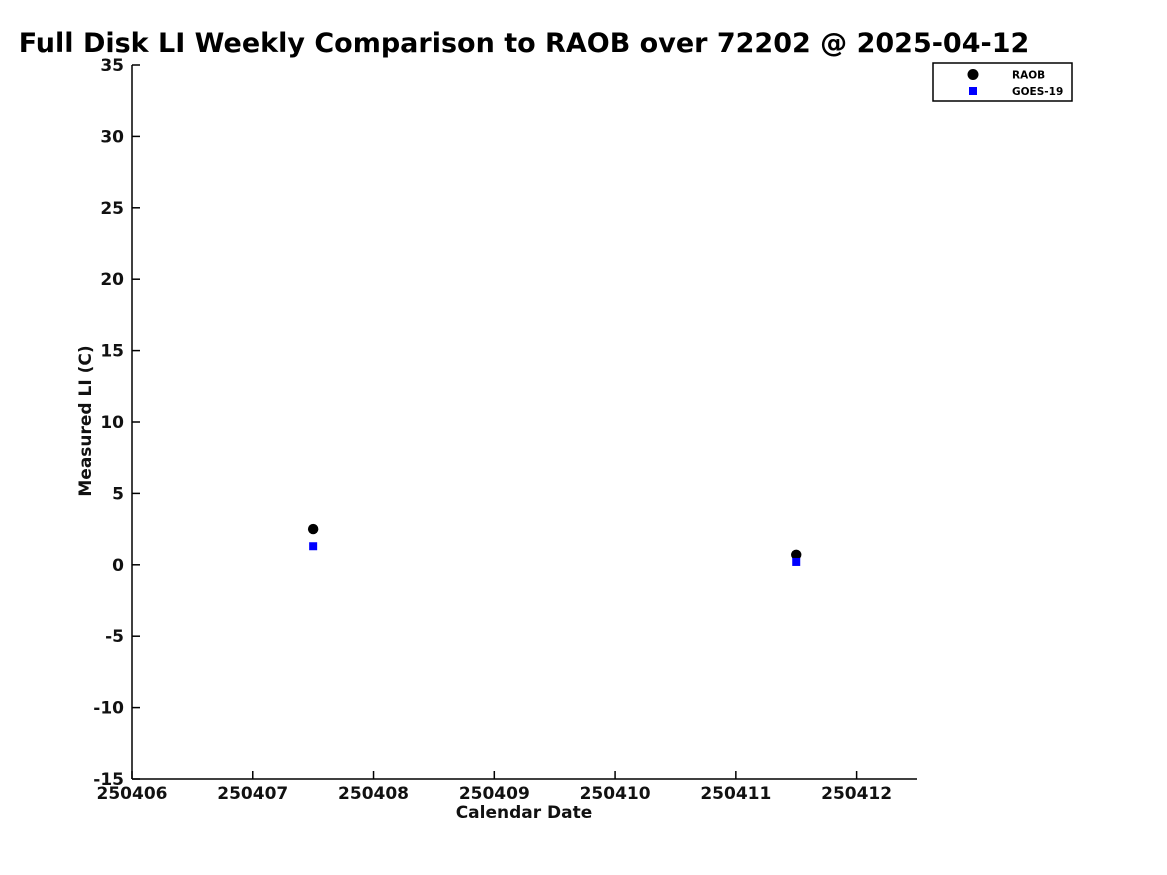 The image size is (1167, 875). I want to click on y-tick-label: -5, so click(114, 637).